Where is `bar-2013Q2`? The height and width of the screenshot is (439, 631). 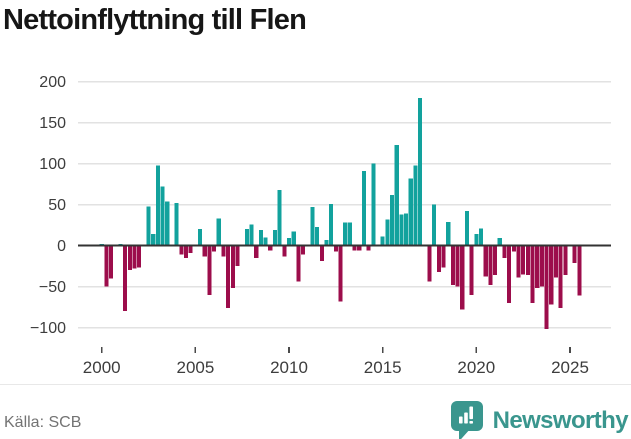
bar-2013Q2 is located at coordinates (349, 234).